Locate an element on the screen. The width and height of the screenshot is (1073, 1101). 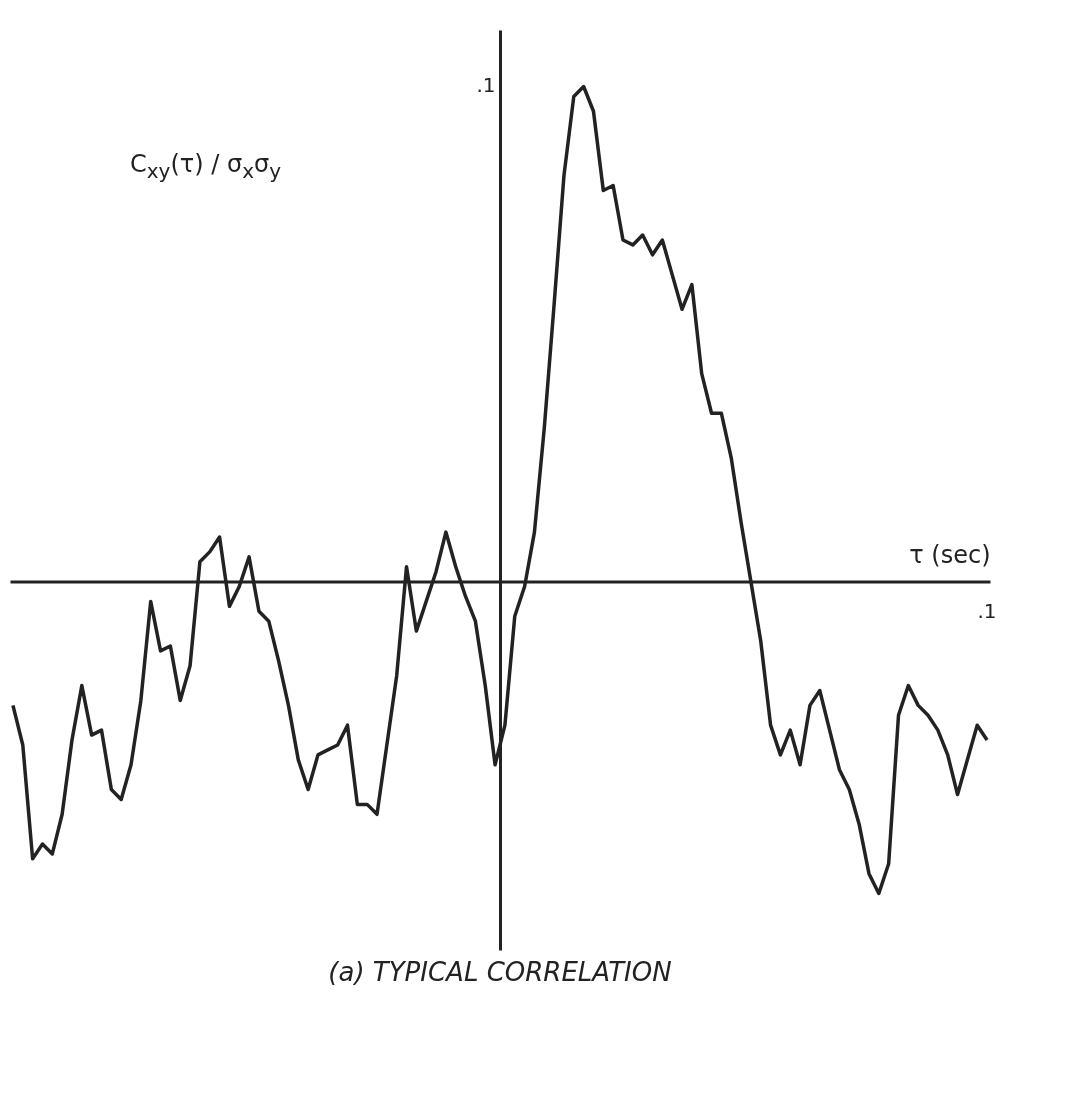
text: (a) TYPICAL CORRELATION is located at coordinates (500, 972).